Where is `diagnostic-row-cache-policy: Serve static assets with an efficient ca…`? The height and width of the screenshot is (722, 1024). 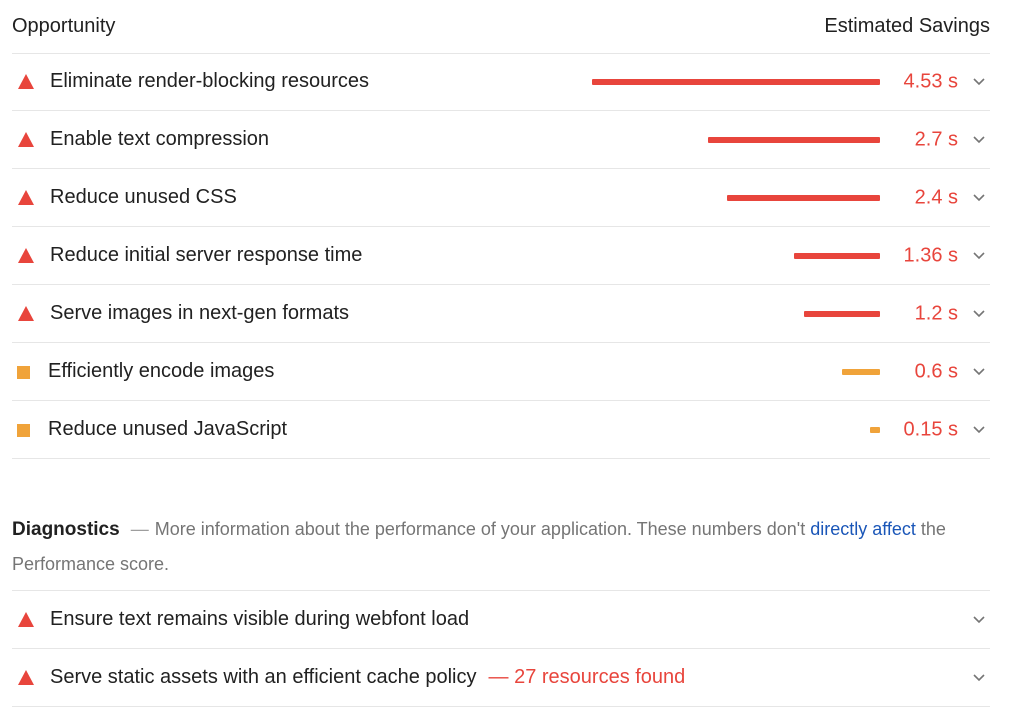
diagnostic-row-cache-policy: Serve static assets with an efficient ca… is located at coordinates (501, 678).